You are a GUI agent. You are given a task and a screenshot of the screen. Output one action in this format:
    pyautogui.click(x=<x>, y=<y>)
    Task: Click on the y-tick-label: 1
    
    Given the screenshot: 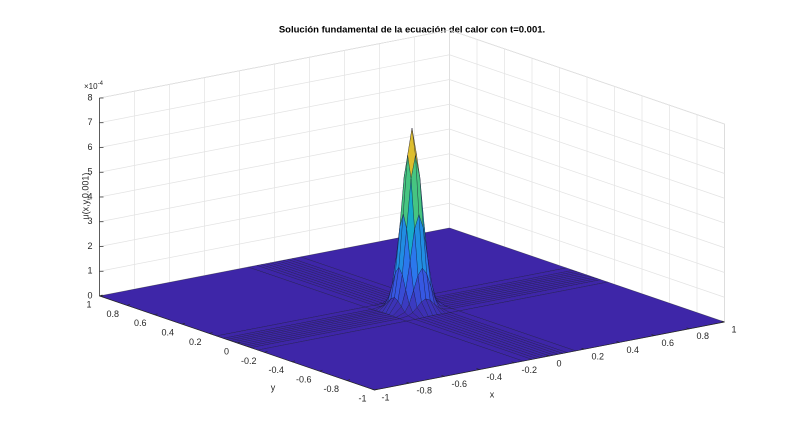 What is the action you would take?
    pyautogui.click(x=88, y=304)
    